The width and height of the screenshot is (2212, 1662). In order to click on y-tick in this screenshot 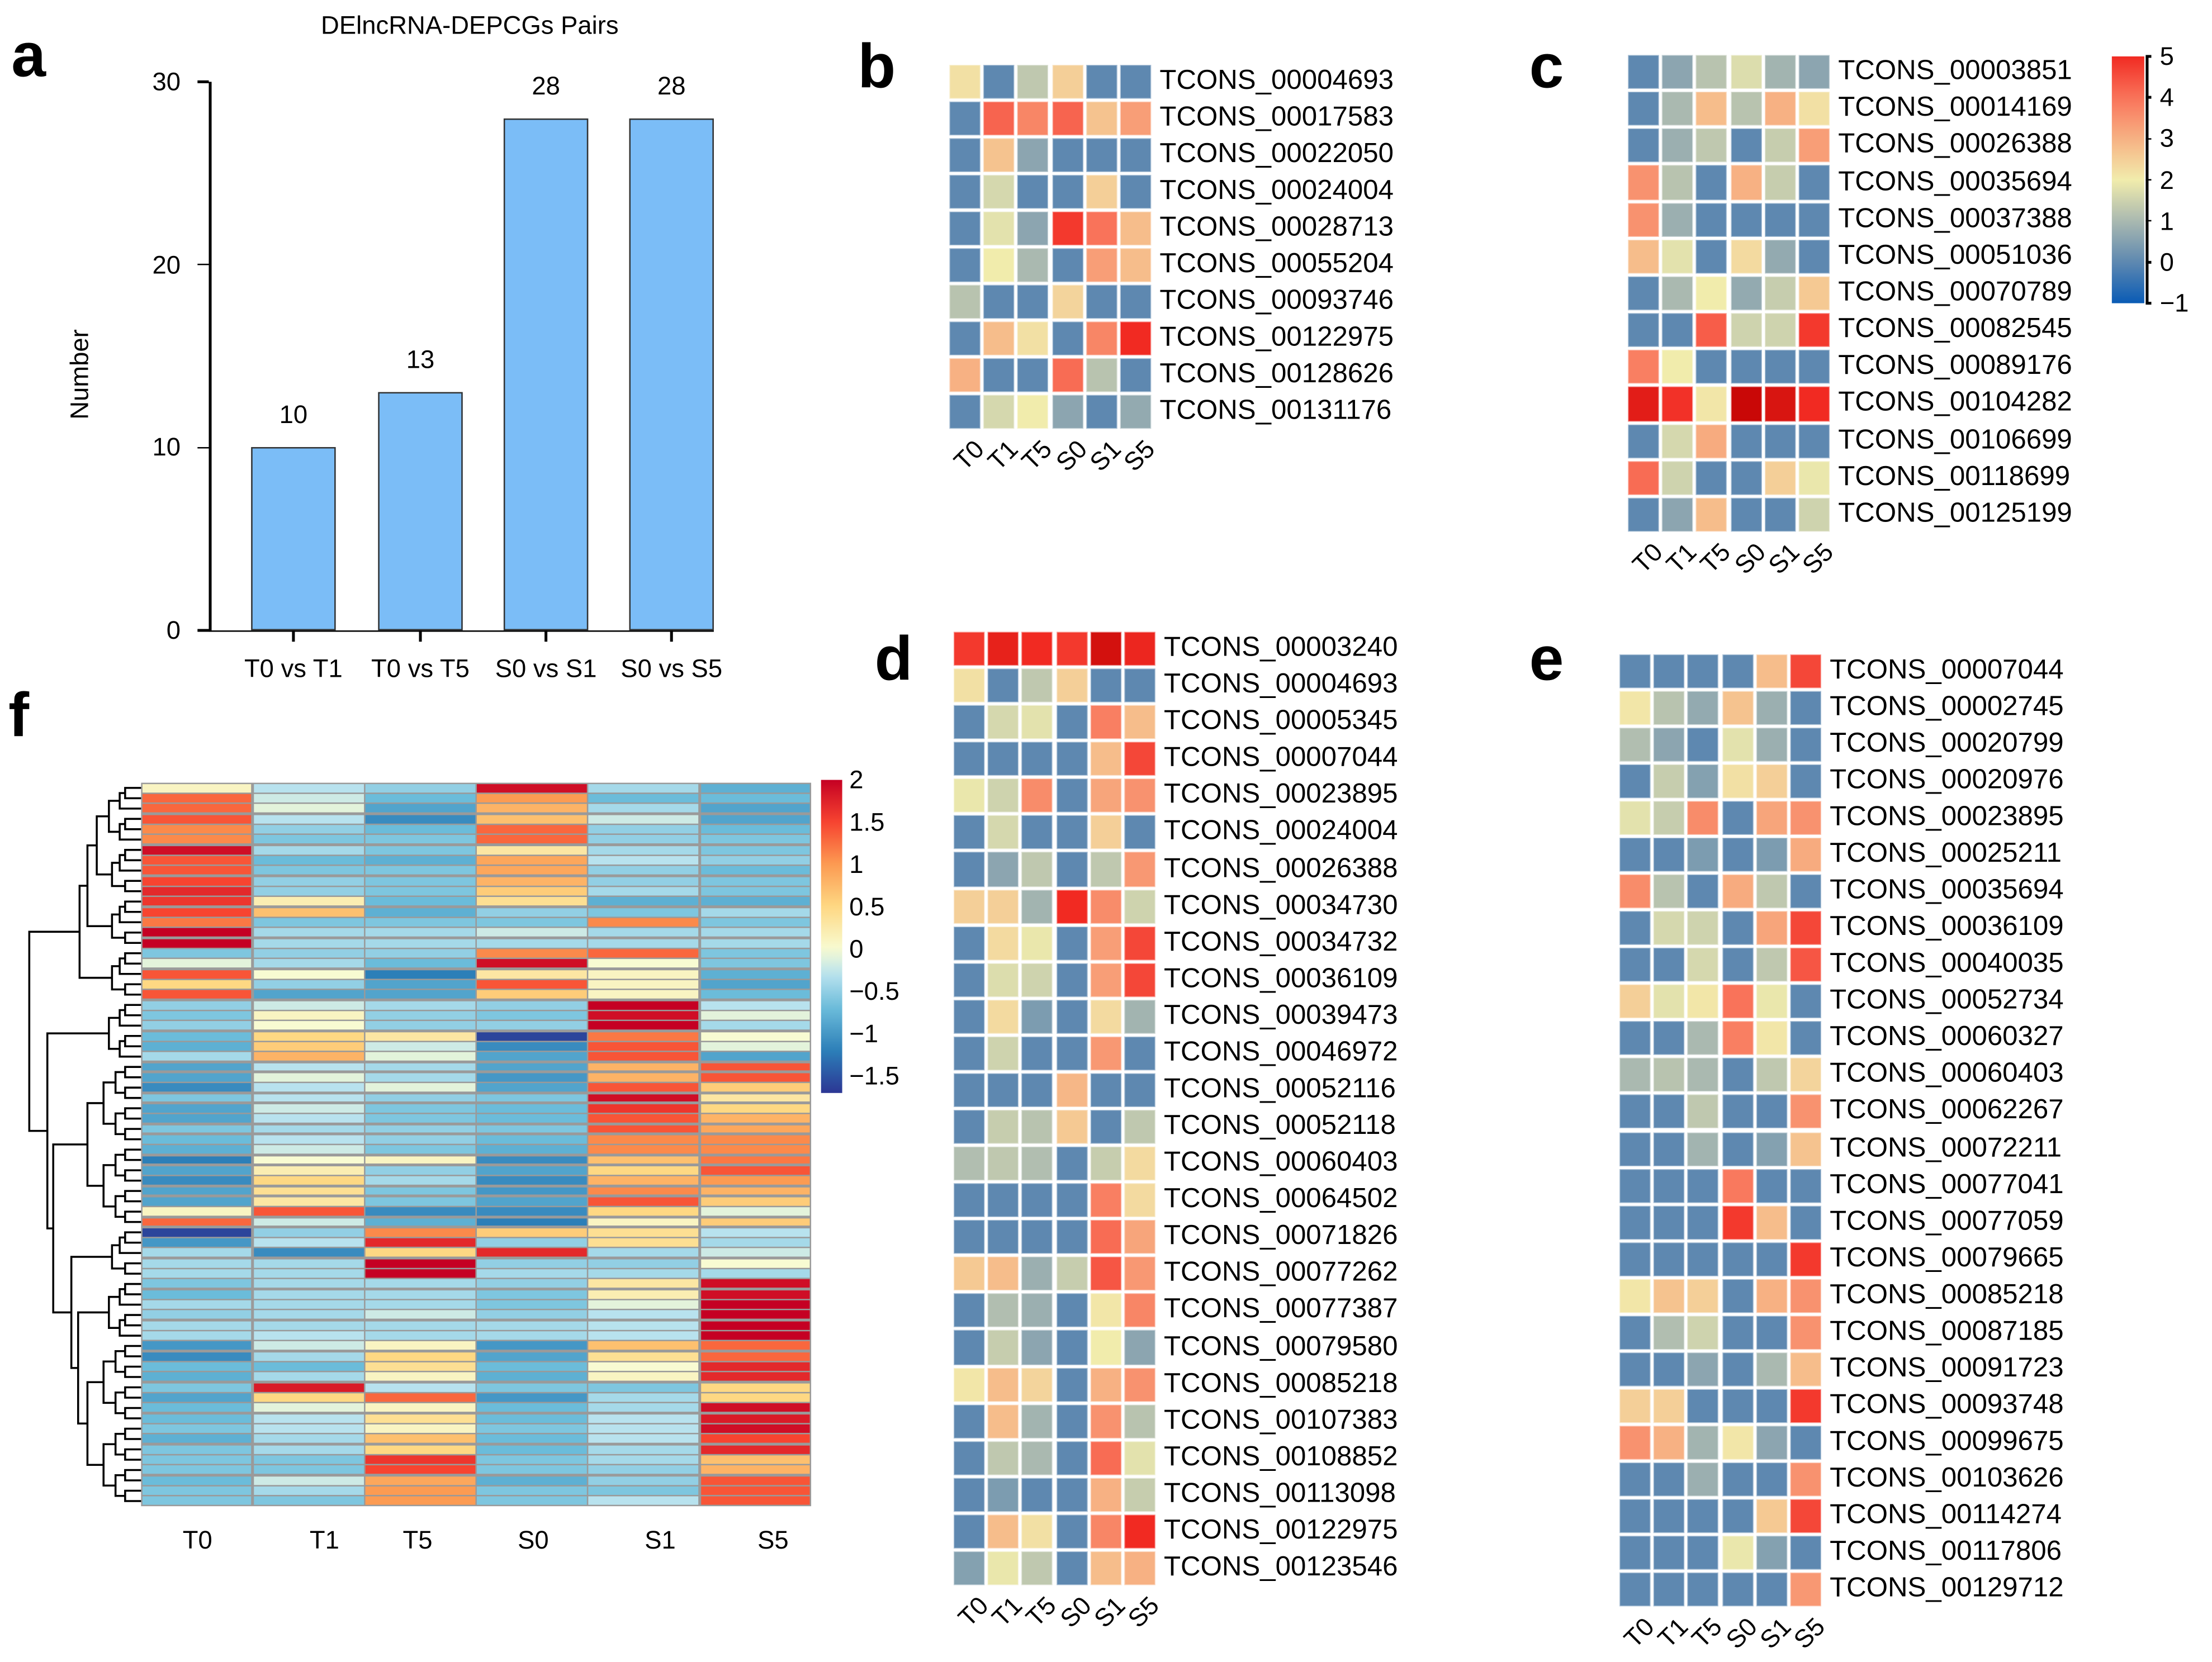, I will do `click(203, 81)`.